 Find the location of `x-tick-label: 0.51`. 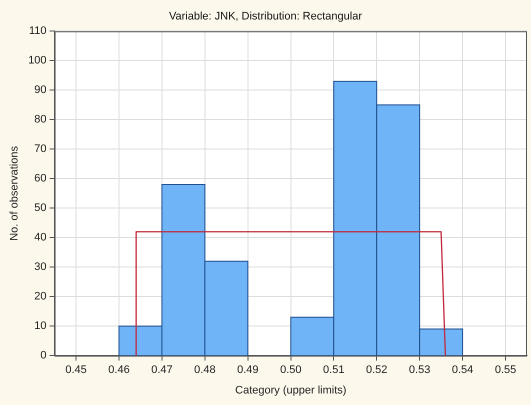

x-tick-label: 0.51 is located at coordinates (333, 370).